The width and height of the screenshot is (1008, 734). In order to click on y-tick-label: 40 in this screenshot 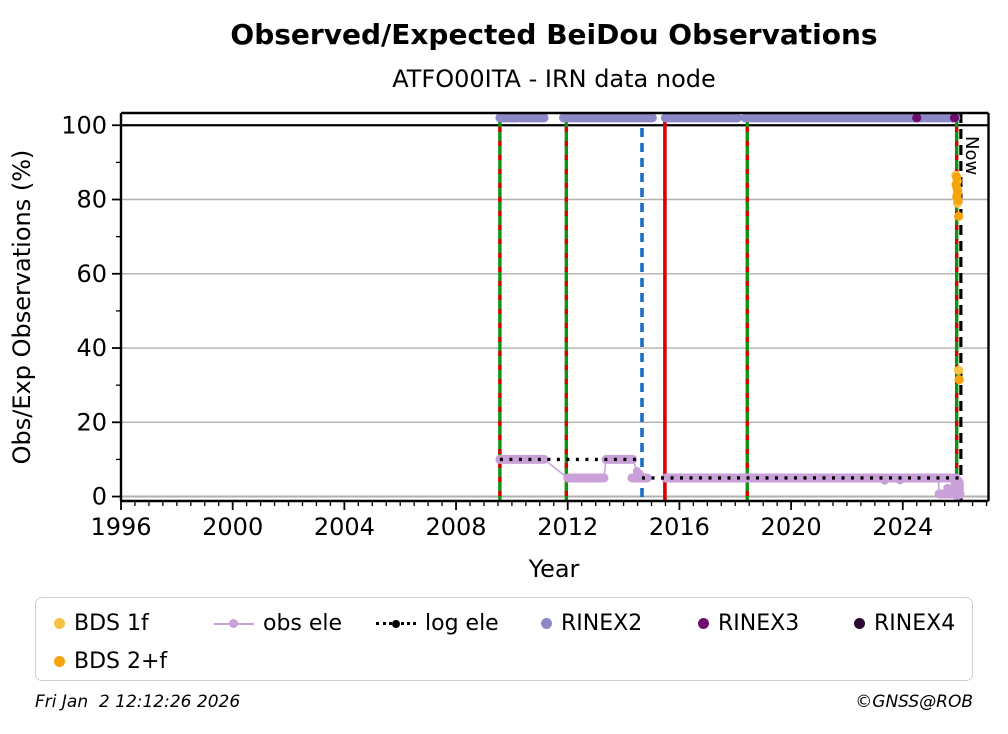, I will do `click(91, 348)`.